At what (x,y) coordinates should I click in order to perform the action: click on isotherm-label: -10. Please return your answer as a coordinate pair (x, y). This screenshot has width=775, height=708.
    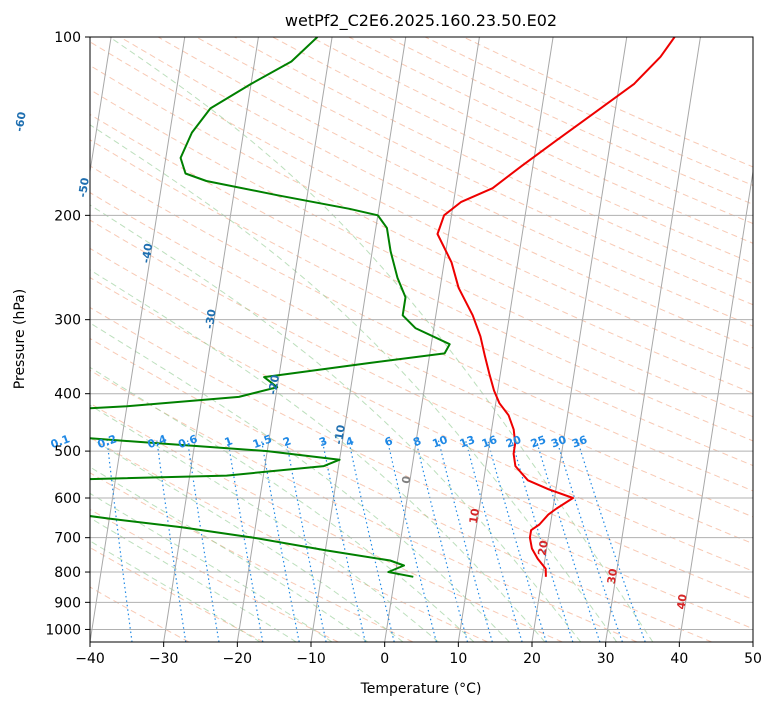
    Looking at the image, I should click on (340, 434).